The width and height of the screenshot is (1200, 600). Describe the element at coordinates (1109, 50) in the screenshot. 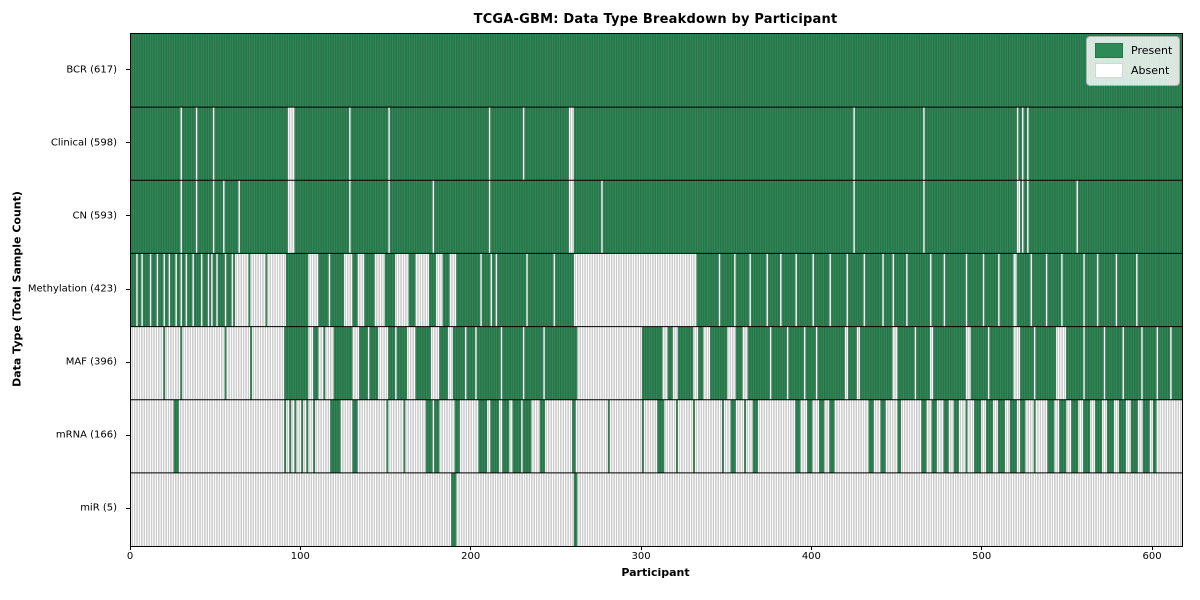

I see `present-swatch-icon` at that location.